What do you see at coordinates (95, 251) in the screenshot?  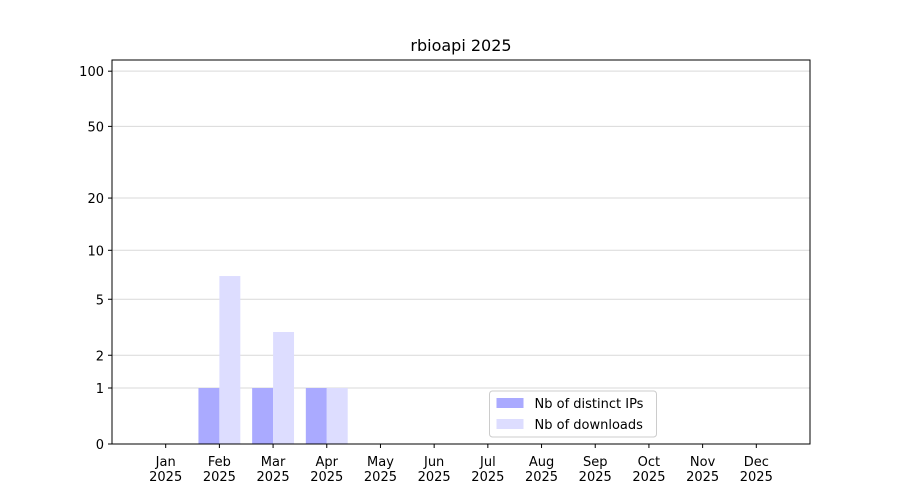 I see `y-tick-label: 10` at bounding box center [95, 251].